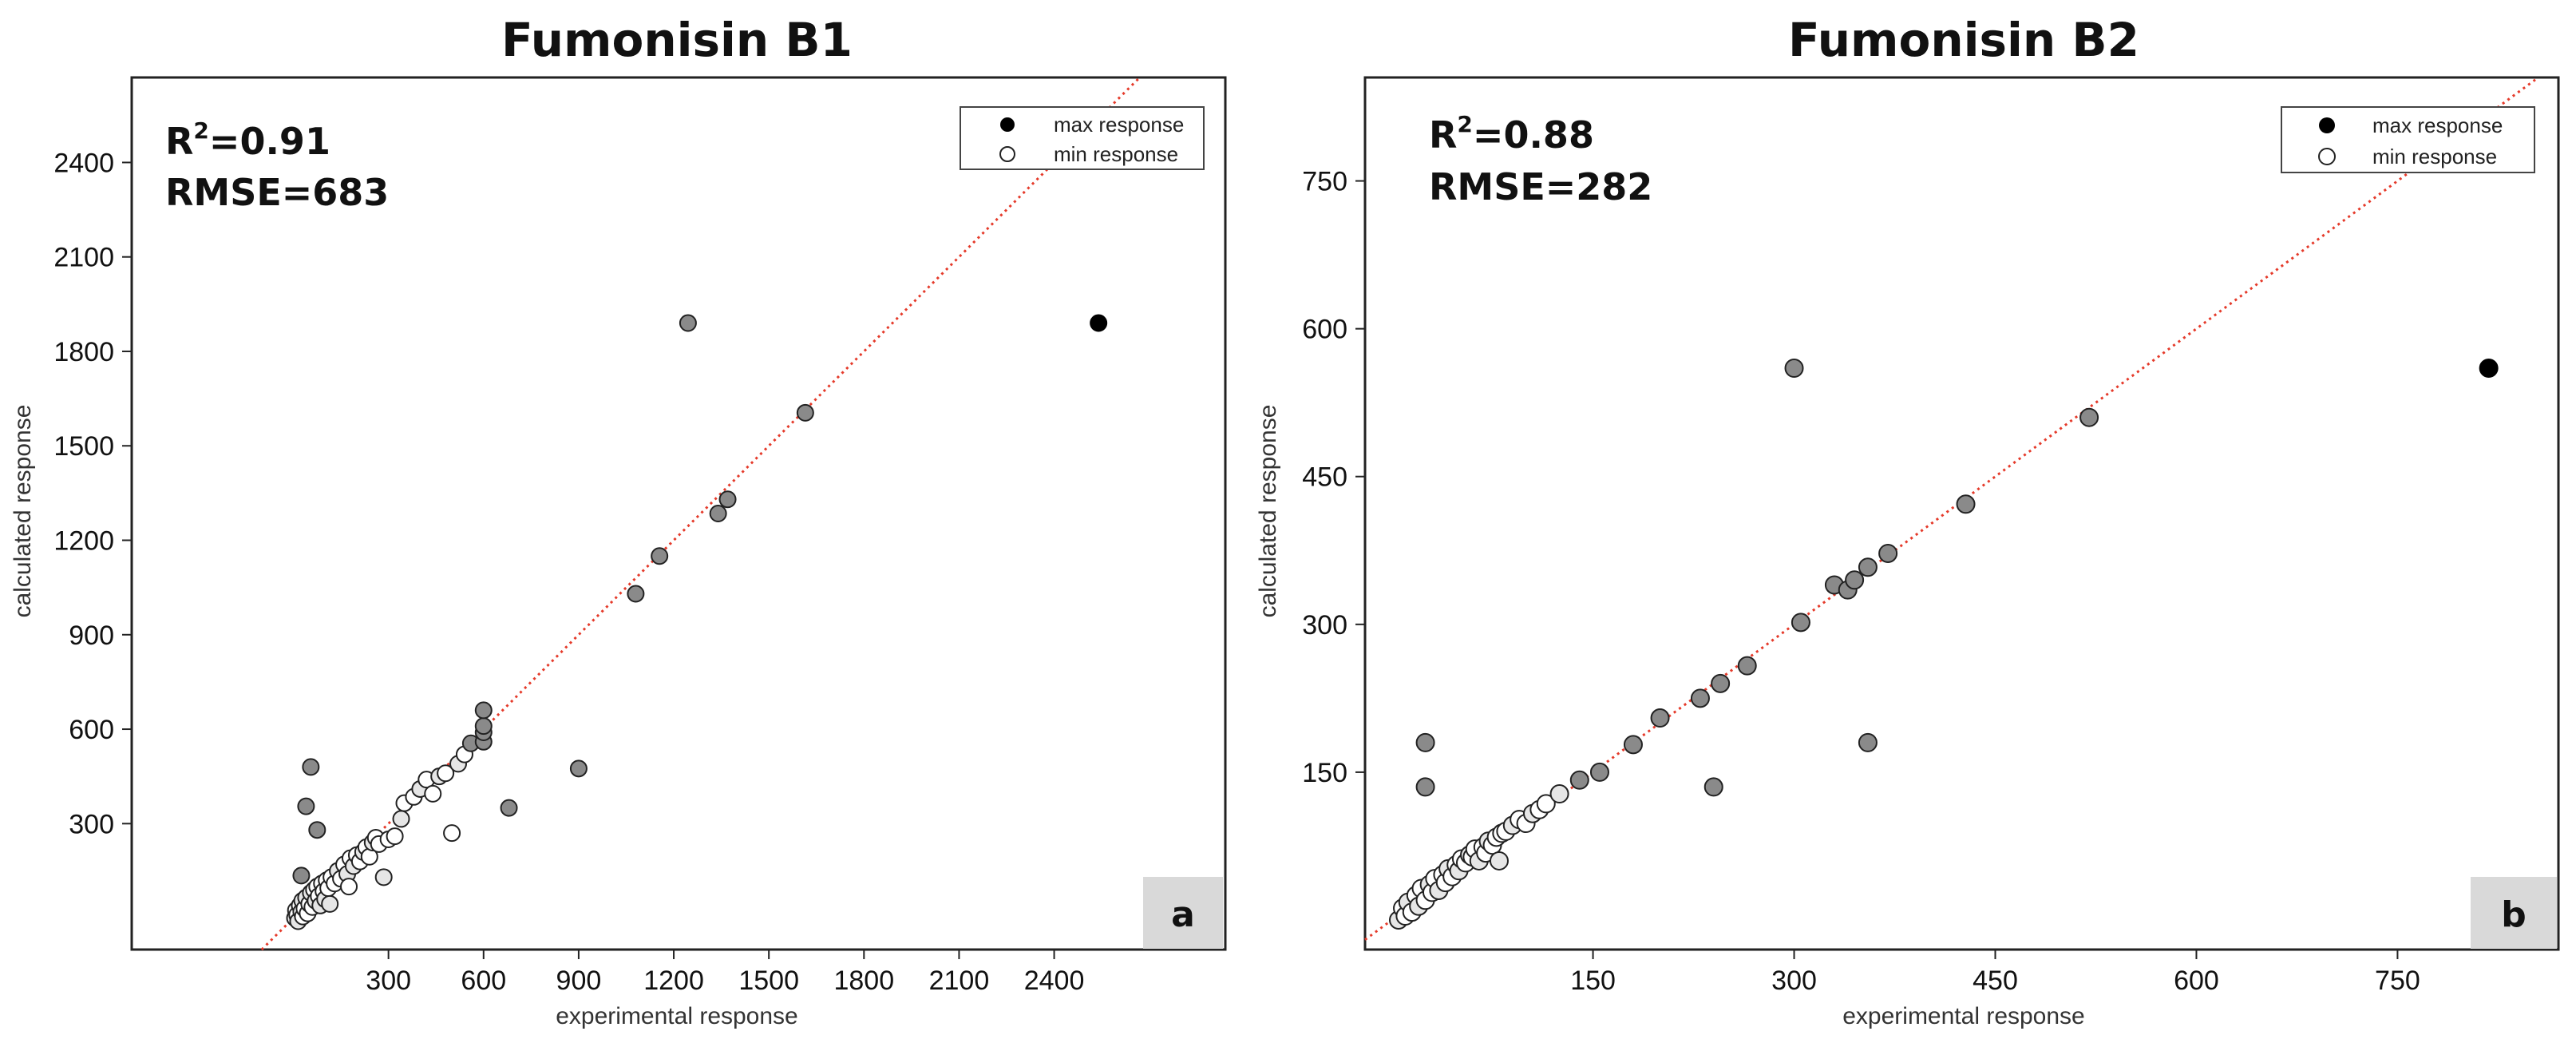  I want to click on y-tick-label: 2100, so click(83, 258).